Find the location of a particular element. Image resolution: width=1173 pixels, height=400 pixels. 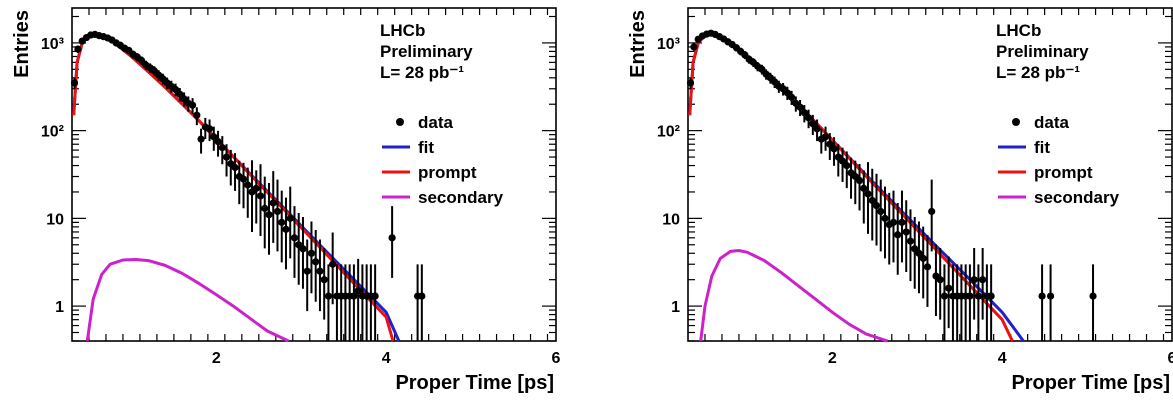

x-axis-title: Proper Time [ps] is located at coordinates (1090, 383).